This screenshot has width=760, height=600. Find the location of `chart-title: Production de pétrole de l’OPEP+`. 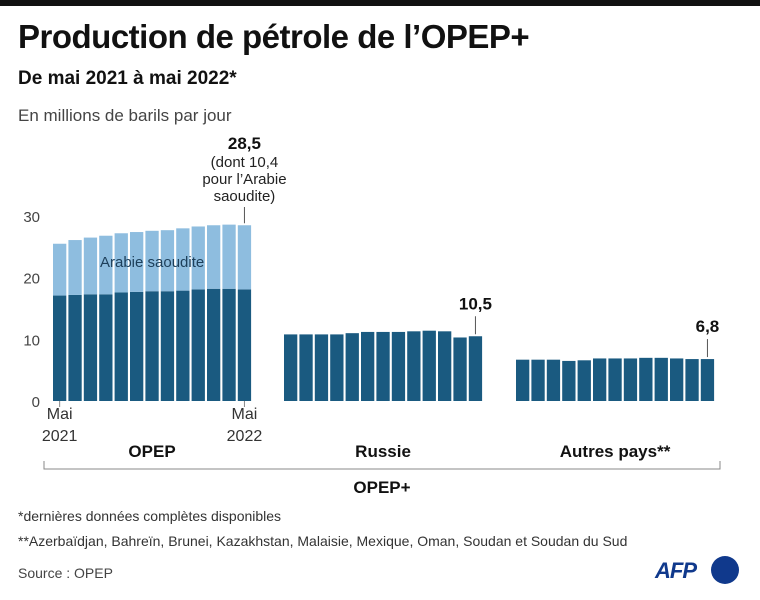

chart-title: Production de pétrole de l’OPEP+ is located at coordinates (274, 36).